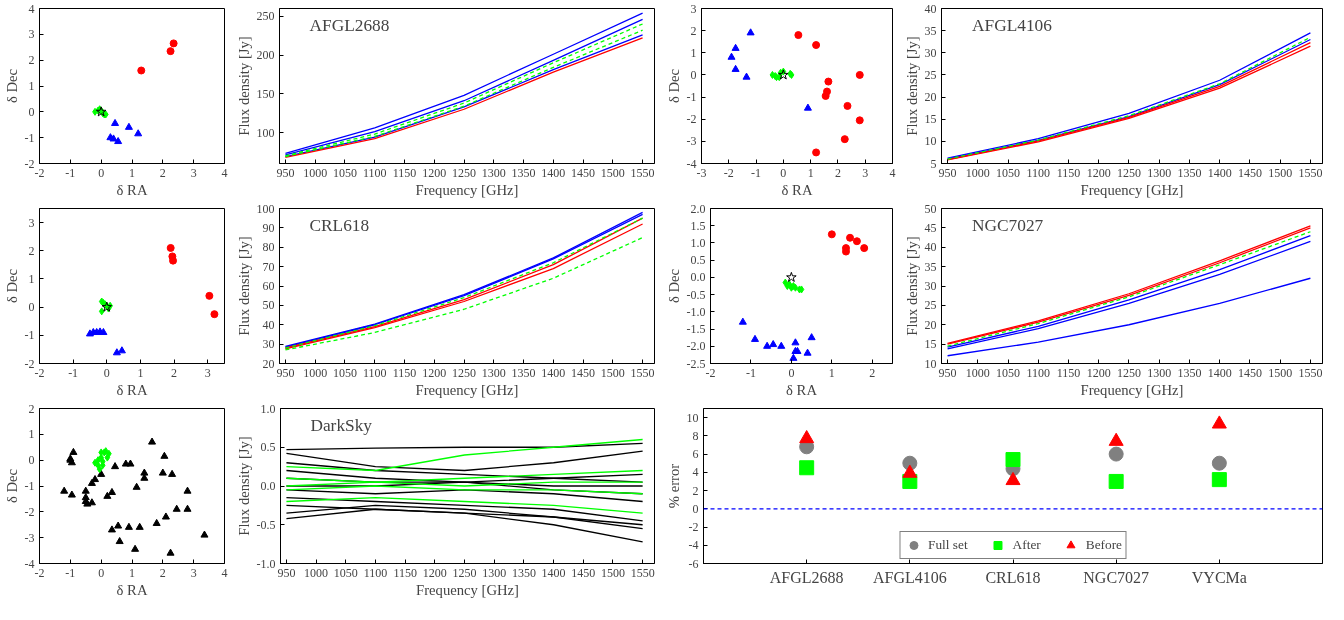 Image resolution: width=1344 pixels, height=620 pixels. What do you see at coordinates (696, 311) in the screenshot?
I see `y-tick-label: -1.0` at bounding box center [696, 311].